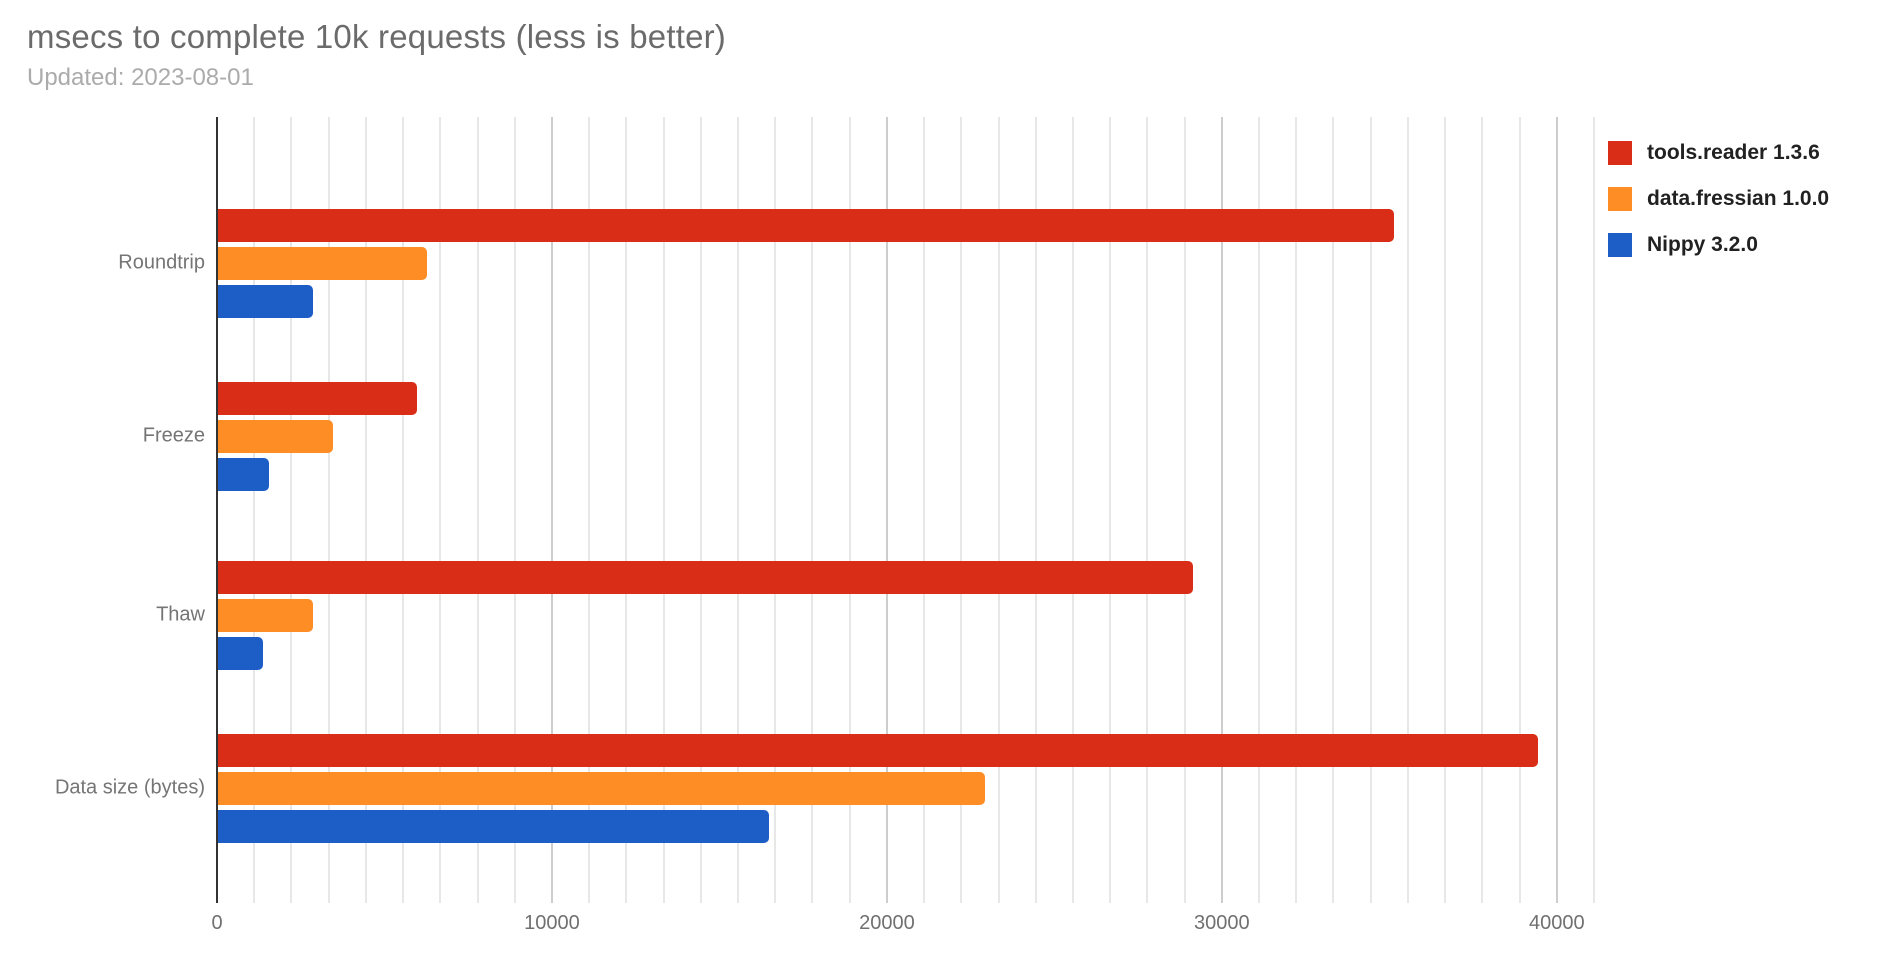  I want to click on category-label-roundtrip: Roundtrip, so click(161, 262).